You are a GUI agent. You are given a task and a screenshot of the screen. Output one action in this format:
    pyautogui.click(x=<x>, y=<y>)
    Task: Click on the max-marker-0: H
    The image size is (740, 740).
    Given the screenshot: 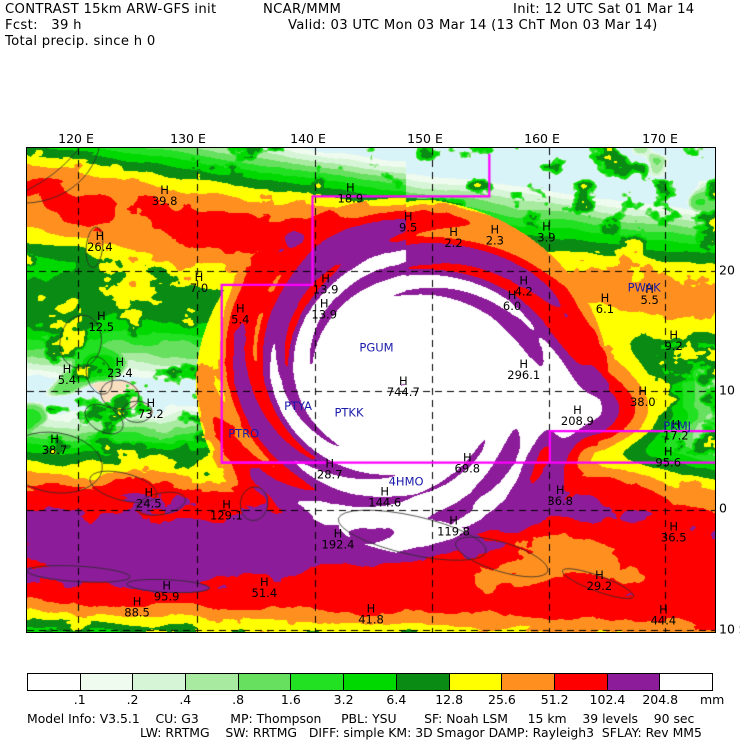 What is the action you would take?
    pyautogui.click(x=164, y=190)
    